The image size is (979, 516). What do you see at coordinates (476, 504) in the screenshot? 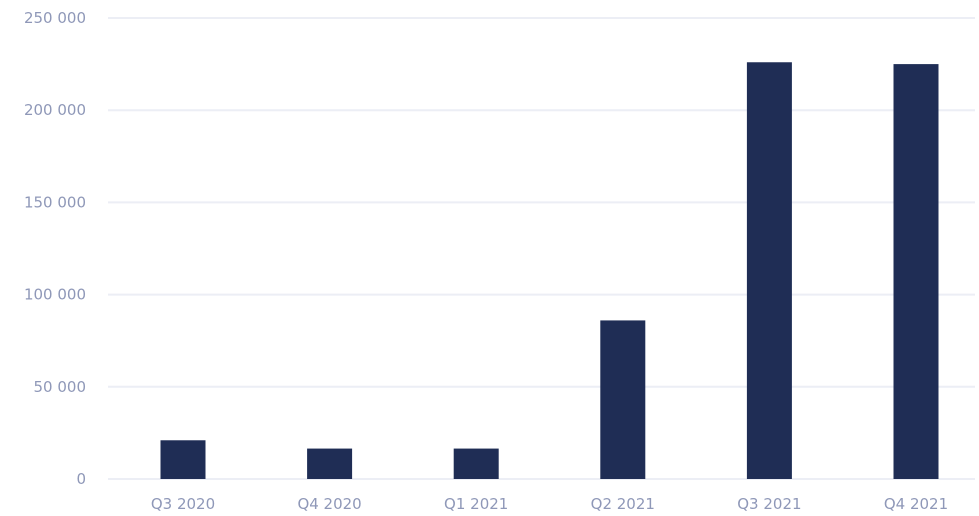
I see `x-tick-label: Q1 2021` at bounding box center [476, 504].